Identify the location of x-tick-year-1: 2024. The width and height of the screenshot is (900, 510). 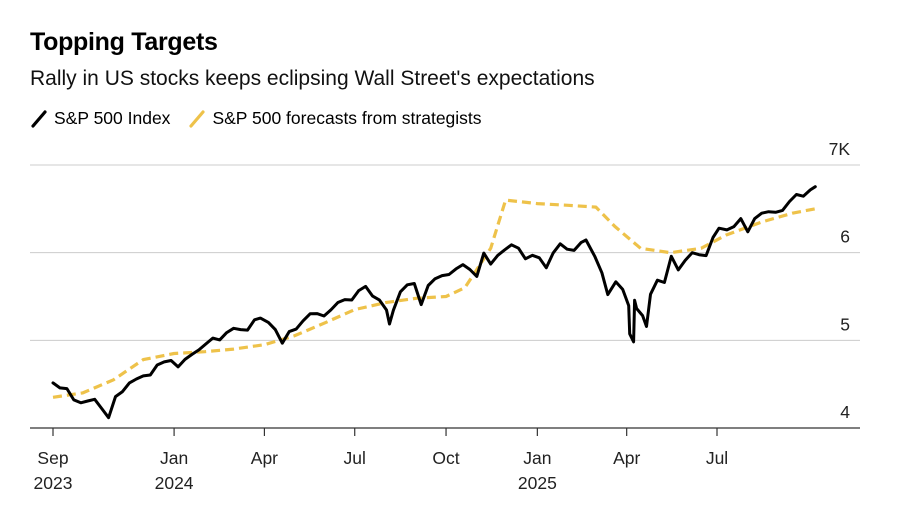
(174, 483).